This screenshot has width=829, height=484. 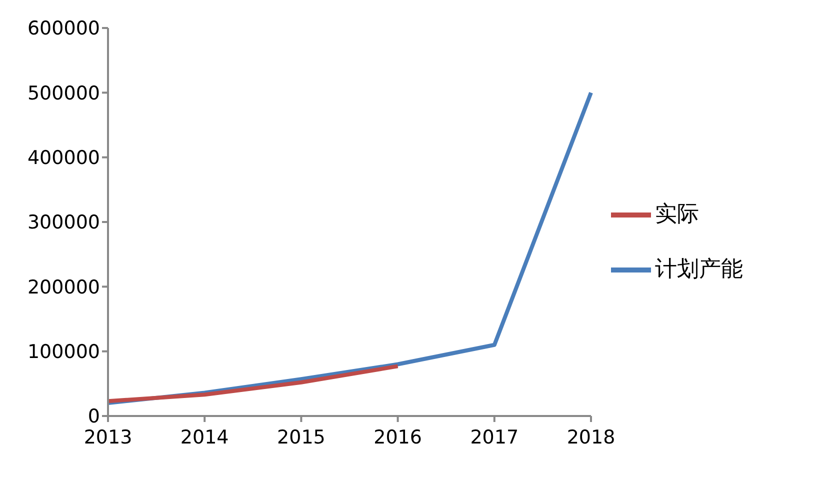 I want to click on y-tick-label: 0, so click(x=94, y=417).